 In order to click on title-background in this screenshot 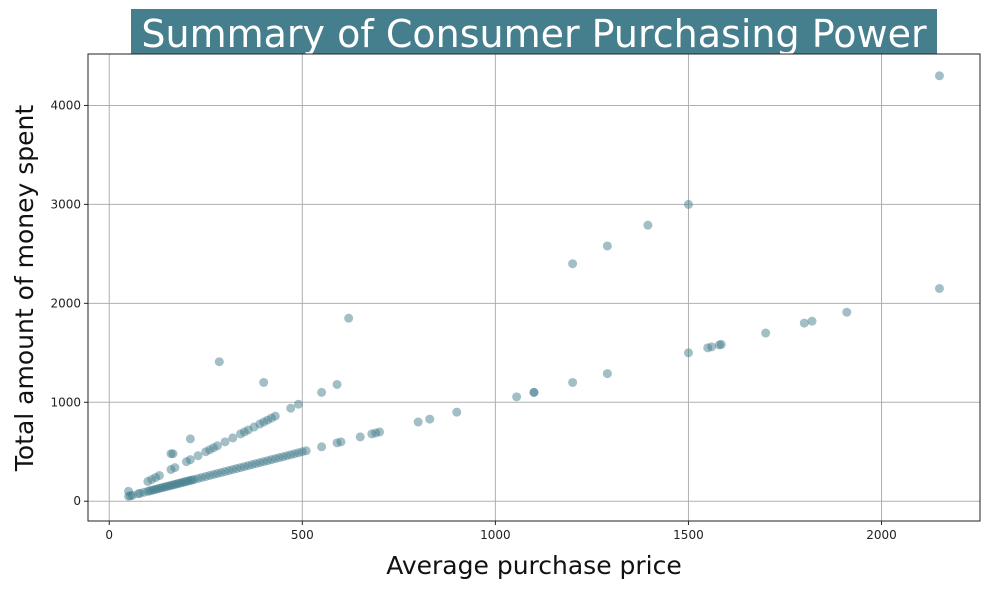, I will do `click(534, 31)`.